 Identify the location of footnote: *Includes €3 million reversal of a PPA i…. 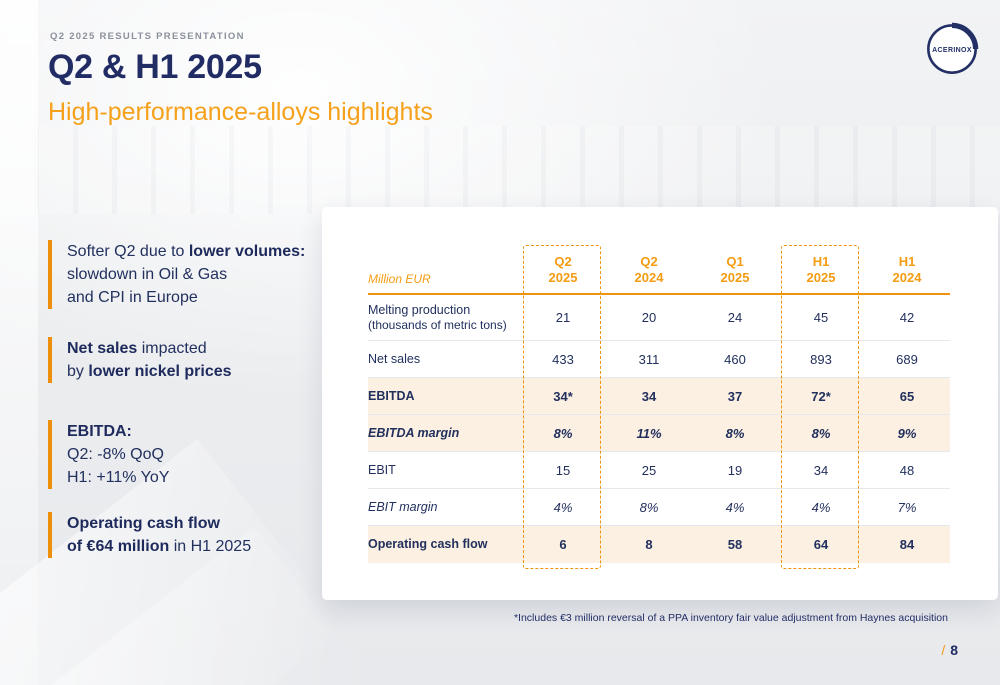
(730, 618).